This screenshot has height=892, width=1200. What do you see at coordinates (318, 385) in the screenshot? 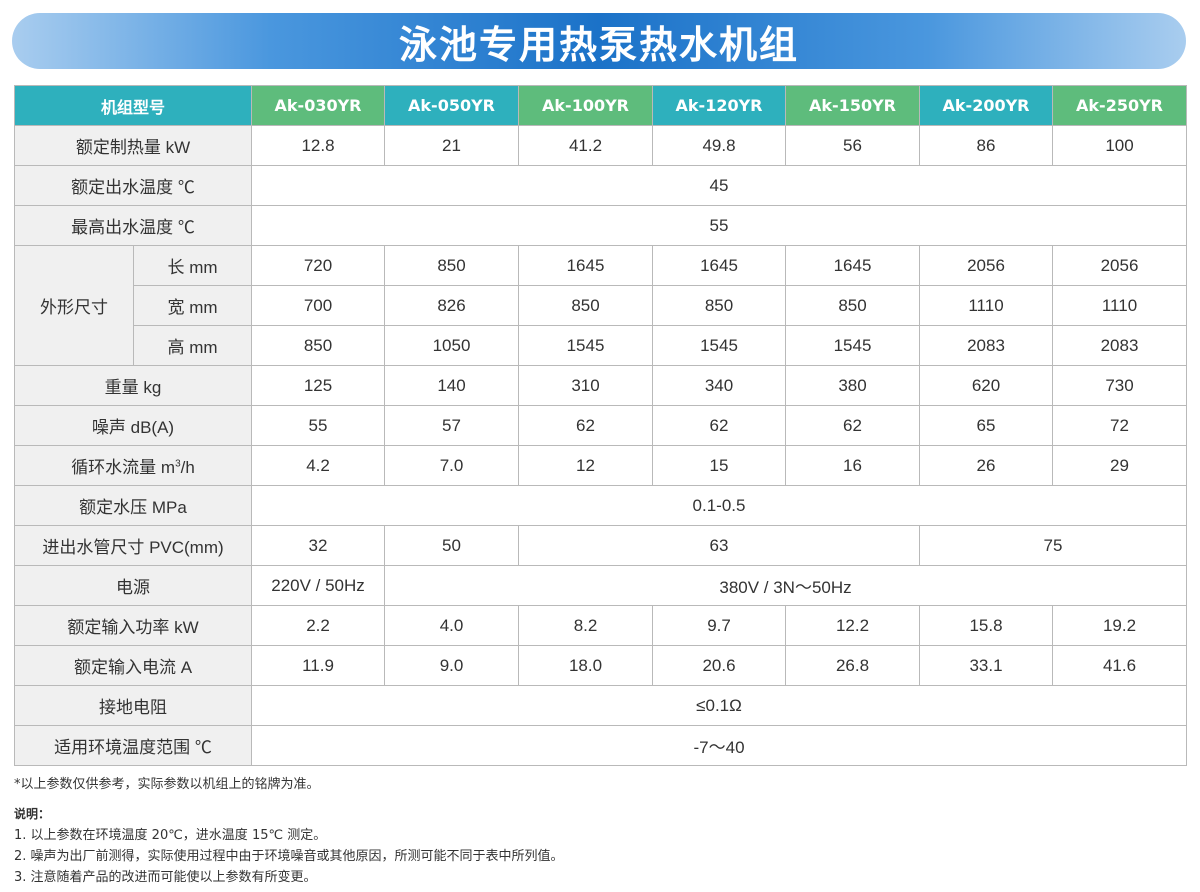
I see `table-cell: 125` at bounding box center [318, 385].